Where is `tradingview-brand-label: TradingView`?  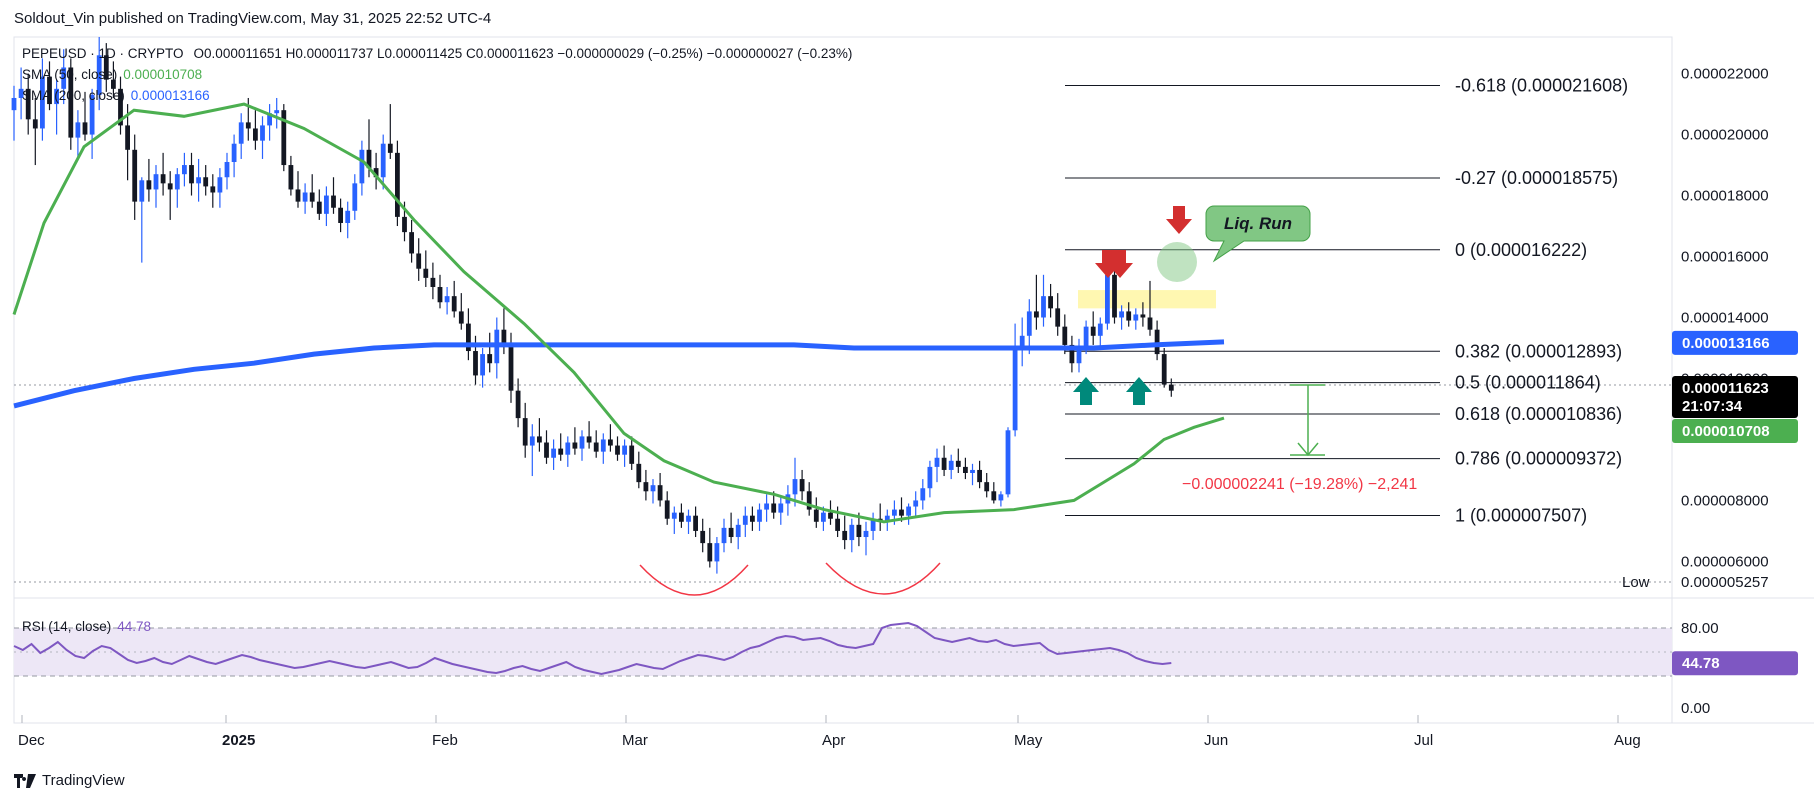
tradingview-brand-label: TradingView is located at coordinates (83, 780).